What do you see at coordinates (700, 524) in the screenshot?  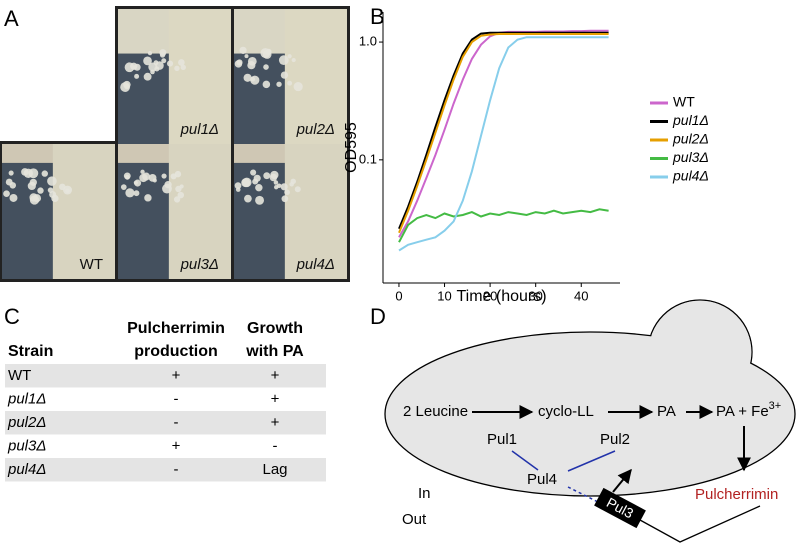 I see `transport-line` at bounding box center [700, 524].